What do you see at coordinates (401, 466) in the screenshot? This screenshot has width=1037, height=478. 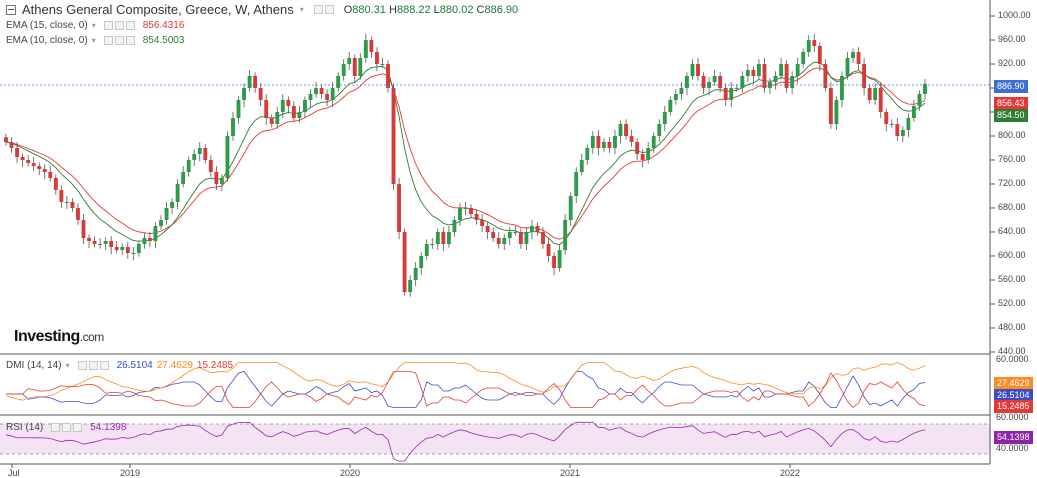 I see `x-ticks` at bounding box center [401, 466].